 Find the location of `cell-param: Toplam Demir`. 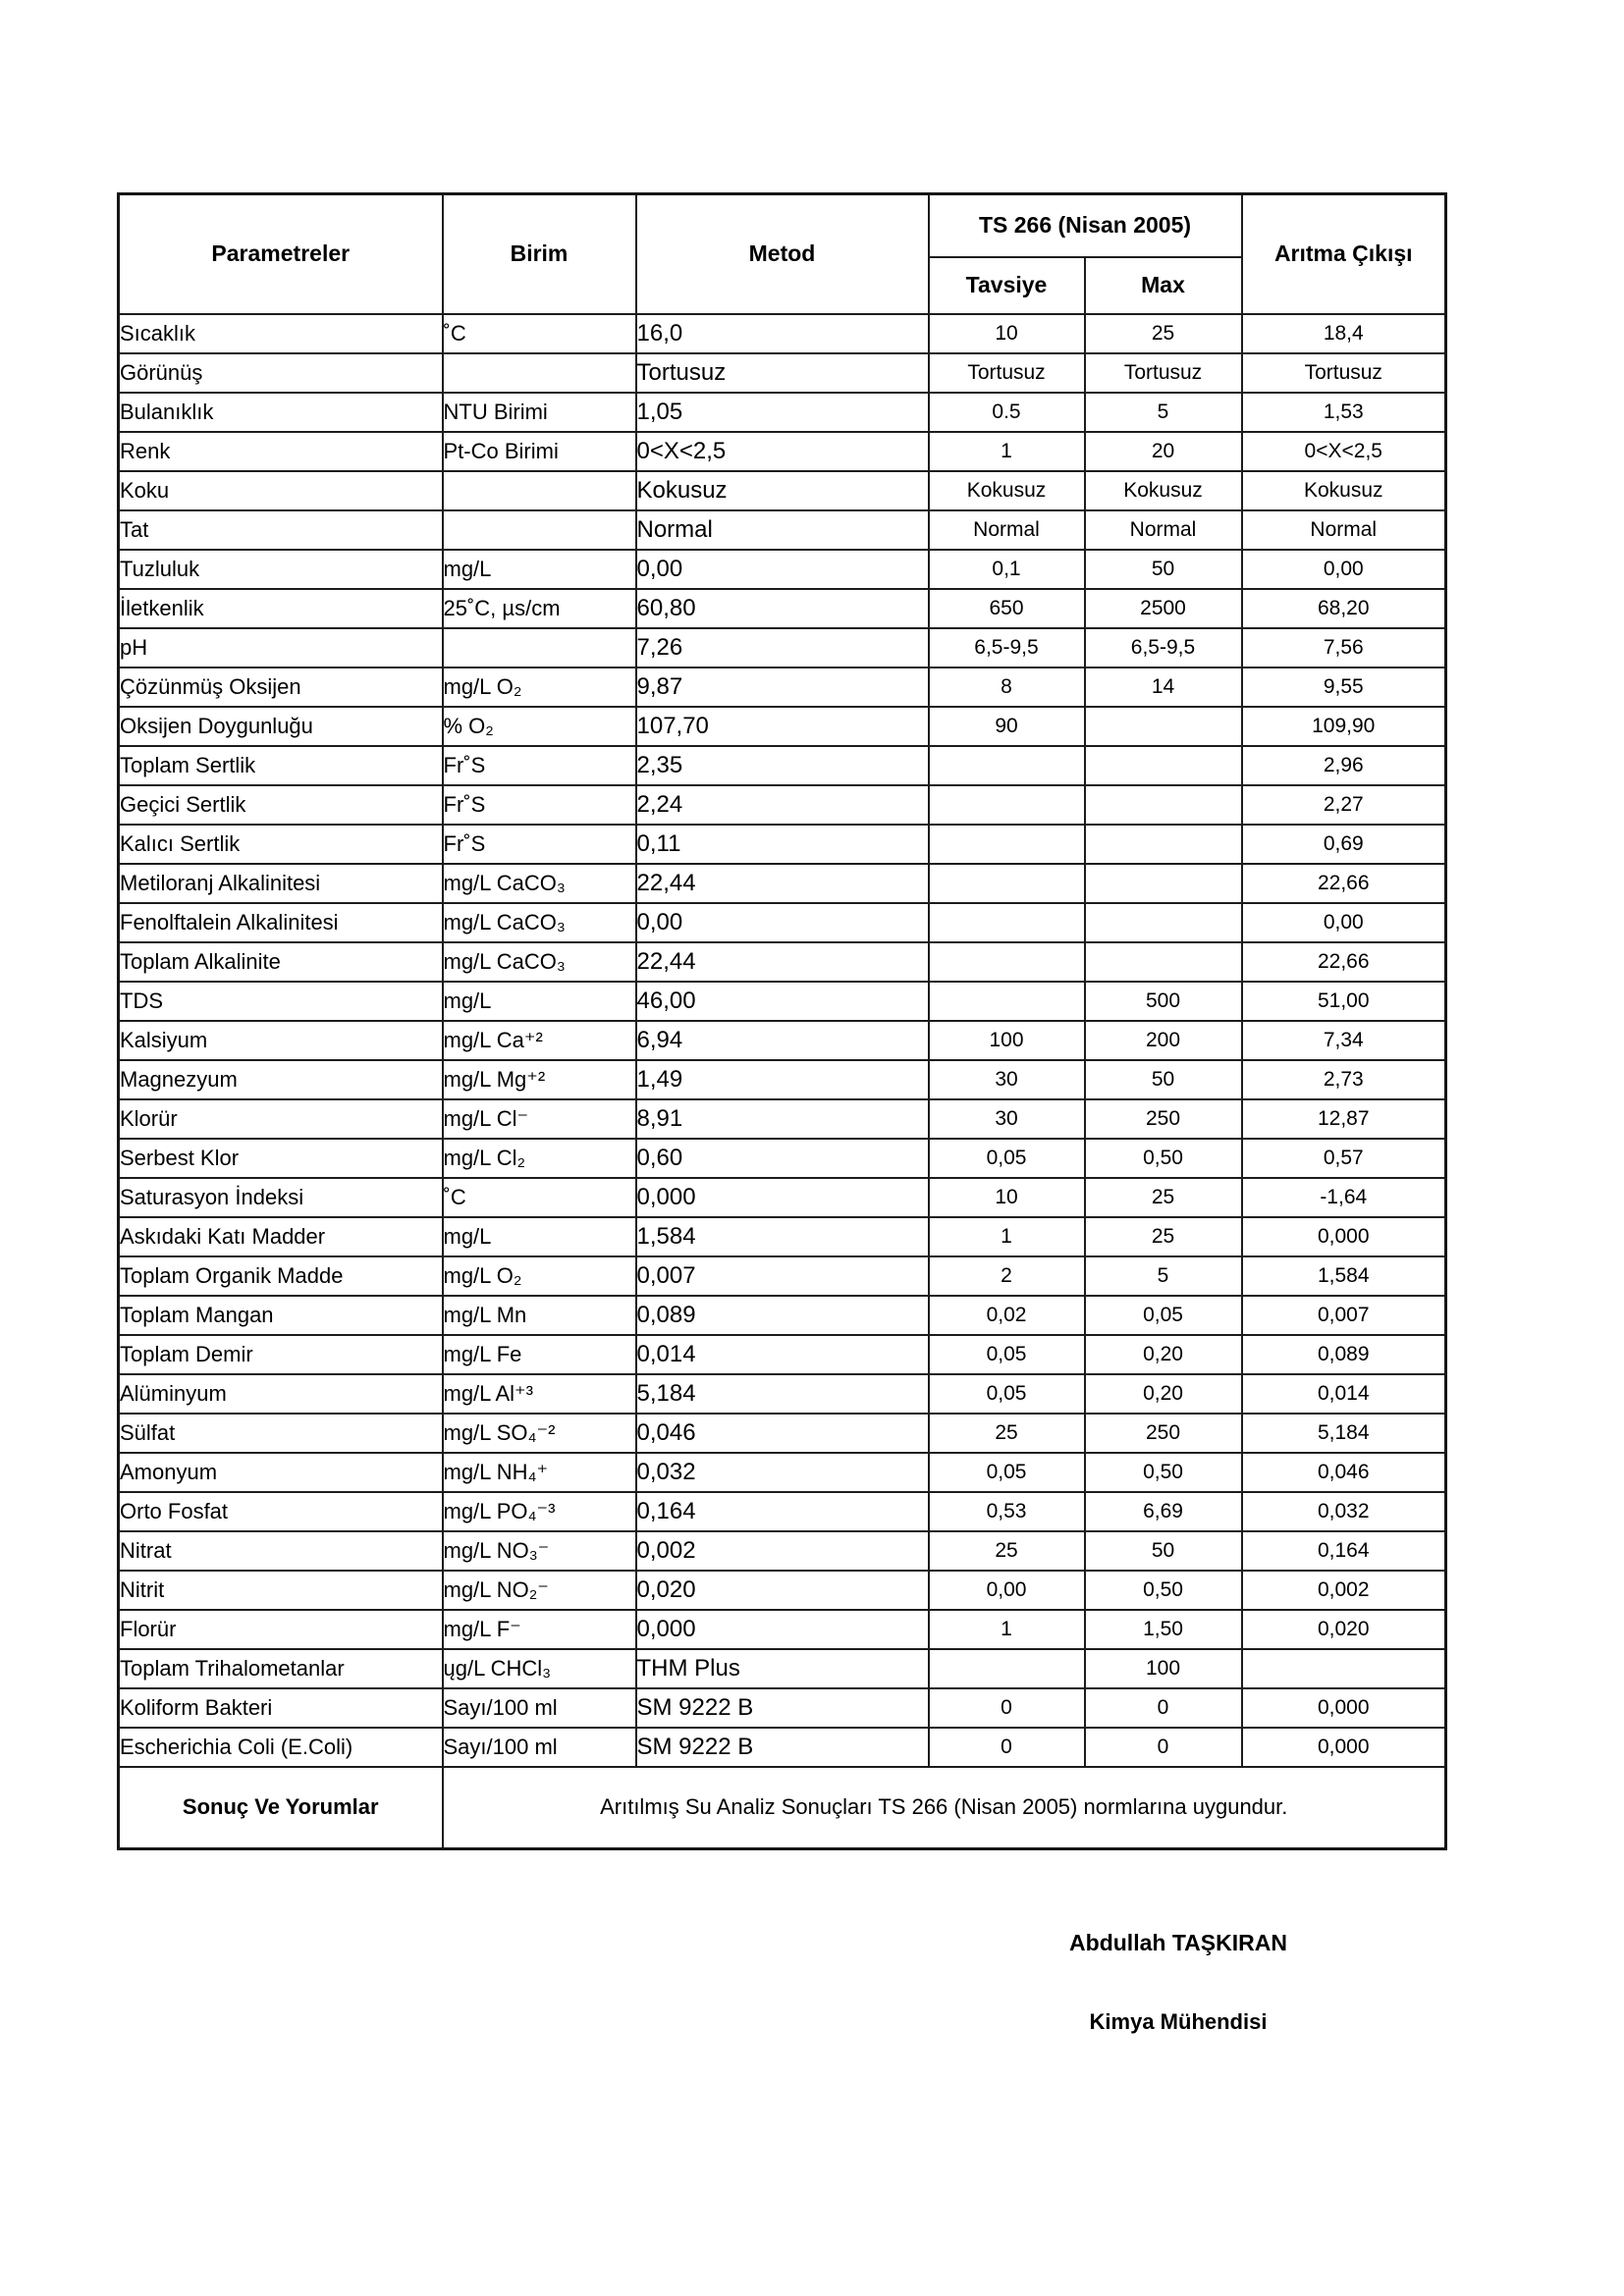

cell-param: Toplam Demir is located at coordinates (280, 1354).